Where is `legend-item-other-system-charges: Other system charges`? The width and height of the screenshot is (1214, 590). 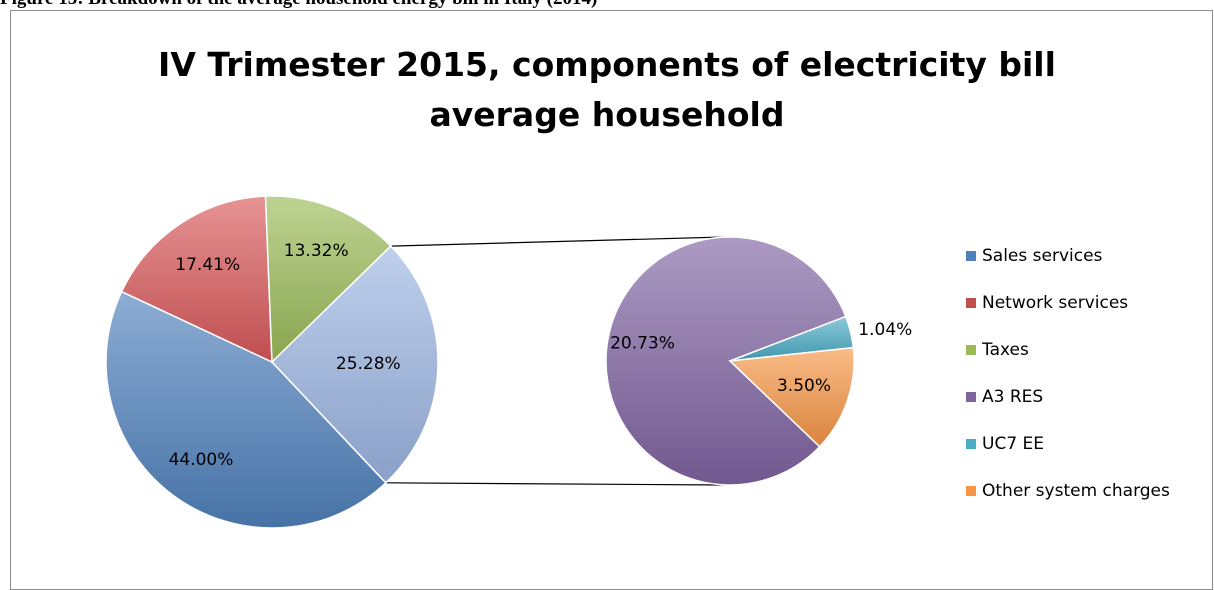
legend-item-other-system-charges: Other system charges is located at coordinates (1068, 490).